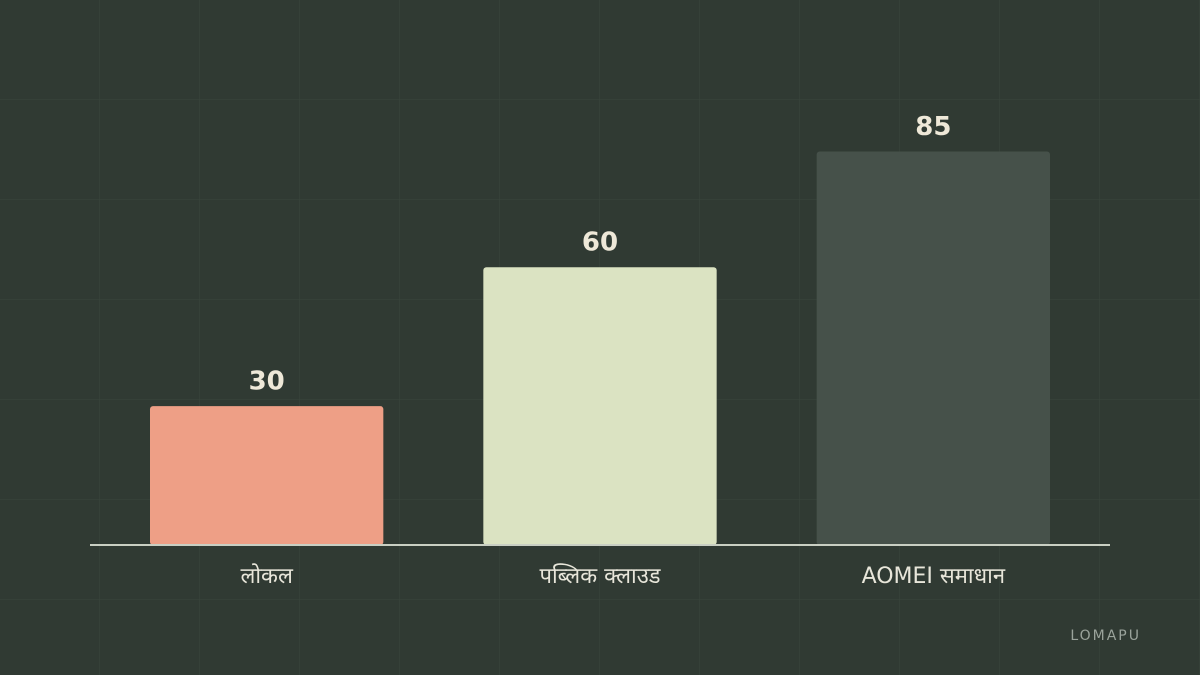 The height and width of the screenshot is (675, 1200). I want to click on x-tick-label: लोकल, so click(267, 576).